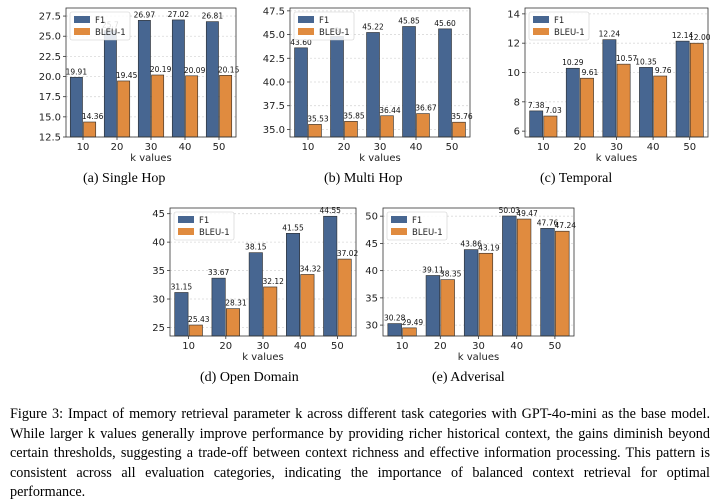 The width and height of the screenshot is (720, 504). What do you see at coordinates (161, 69) in the screenshot?
I see `value-label-bleu1-30: 20.19` at bounding box center [161, 69].